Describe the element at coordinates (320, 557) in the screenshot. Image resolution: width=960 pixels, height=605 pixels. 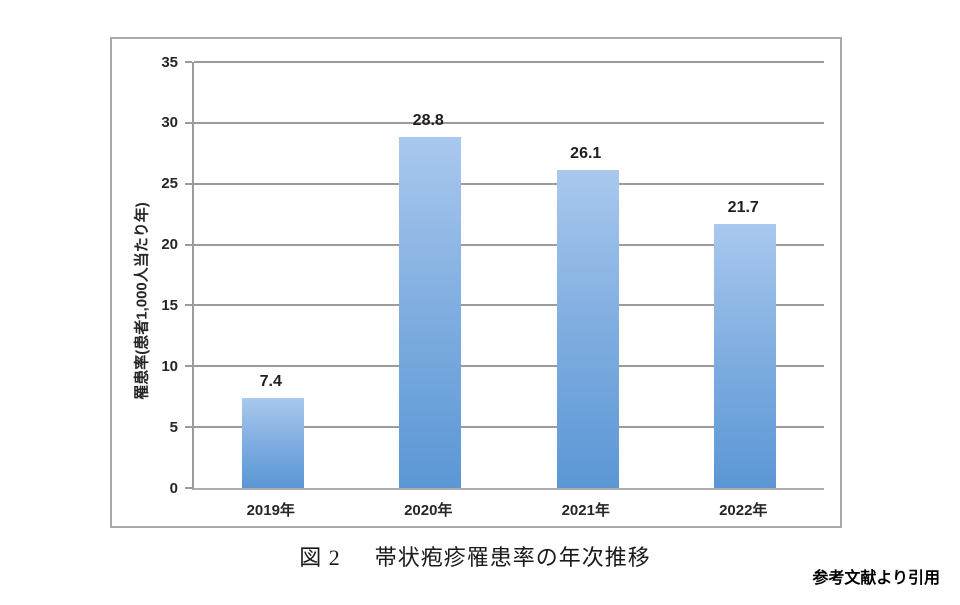
I see `figure-caption-prefix: 図 2` at that location.